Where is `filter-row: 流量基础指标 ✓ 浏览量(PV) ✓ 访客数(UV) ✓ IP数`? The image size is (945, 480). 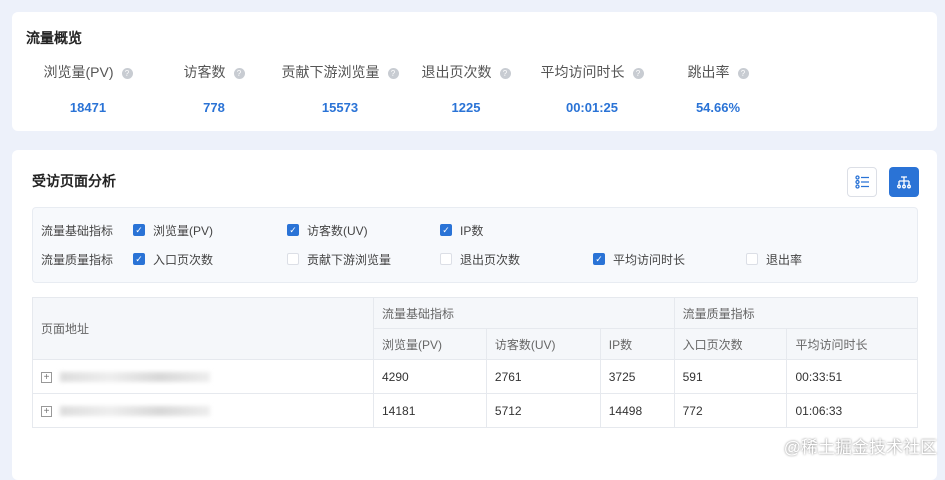 filter-row: 流量基础指标 ✓ 浏览量(PV) ✓ 访客数(UV) ✓ IP数 is located at coordinates (481, 230).